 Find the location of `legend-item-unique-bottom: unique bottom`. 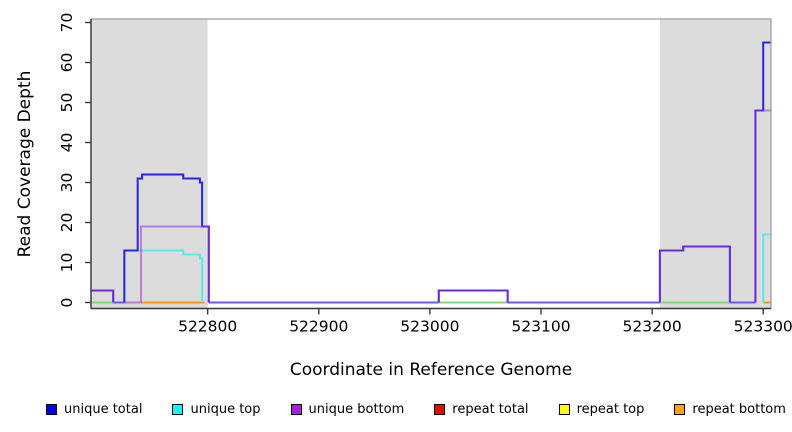

legend-item-unique-bottom: unique bottom is located at coordinates (347, 409).